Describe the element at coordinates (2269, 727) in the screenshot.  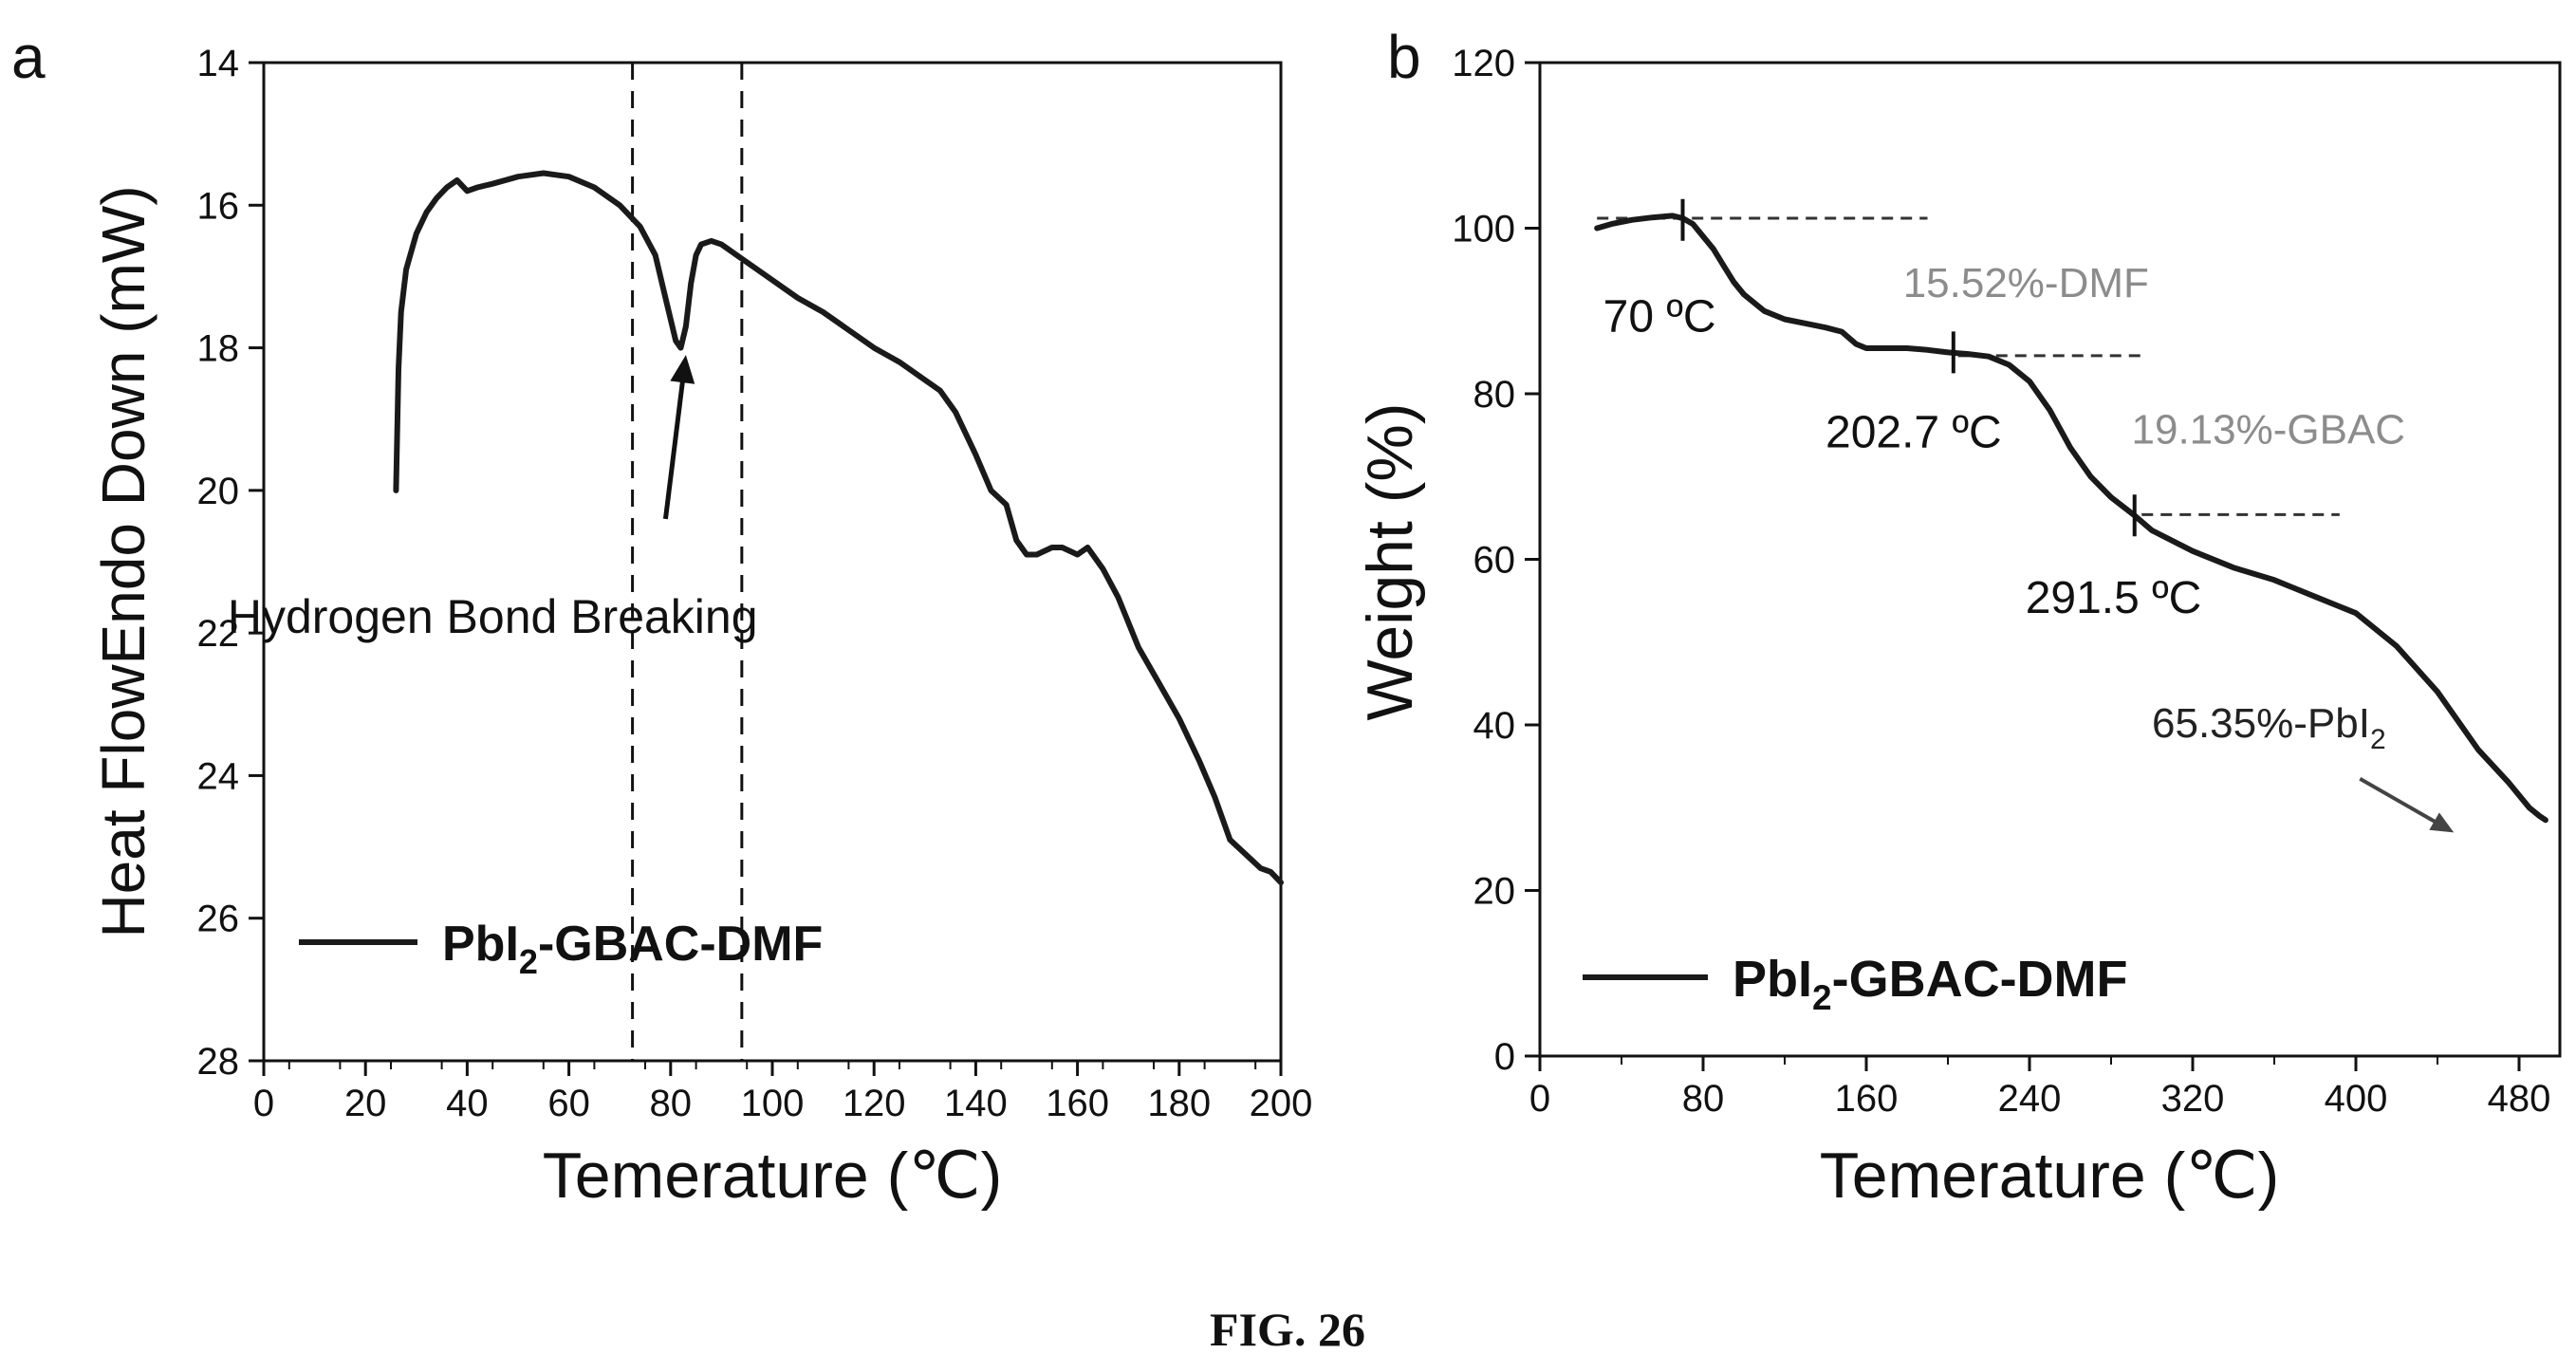
I see `annotation-pbi2: 65.35%-PbI2` at that location.